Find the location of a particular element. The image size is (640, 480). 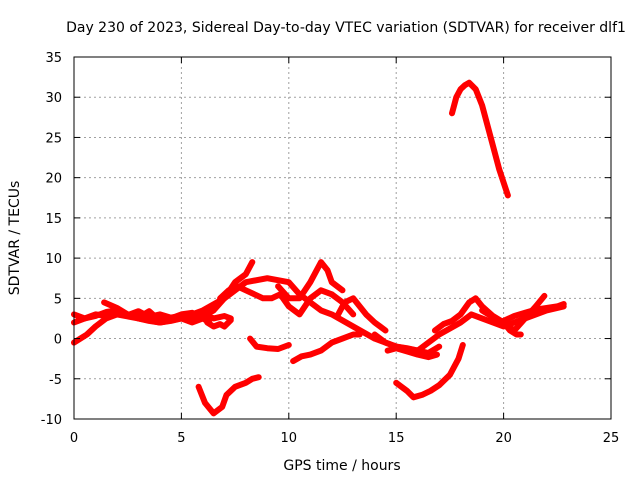

y-tick-label: 30 is located at coordinates (53, 98).